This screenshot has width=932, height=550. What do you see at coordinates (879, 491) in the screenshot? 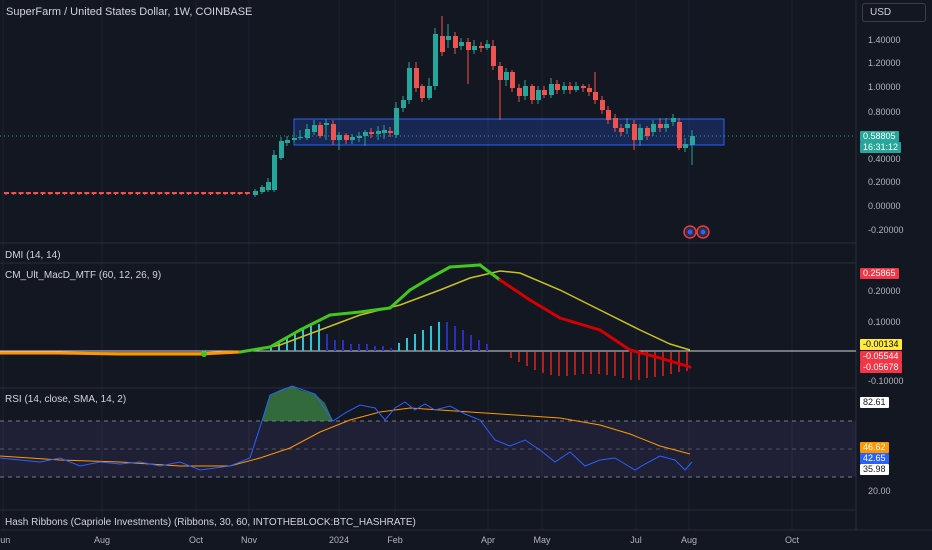
I see `rsi-axis: 20.00` at bounding box center [879, 491].